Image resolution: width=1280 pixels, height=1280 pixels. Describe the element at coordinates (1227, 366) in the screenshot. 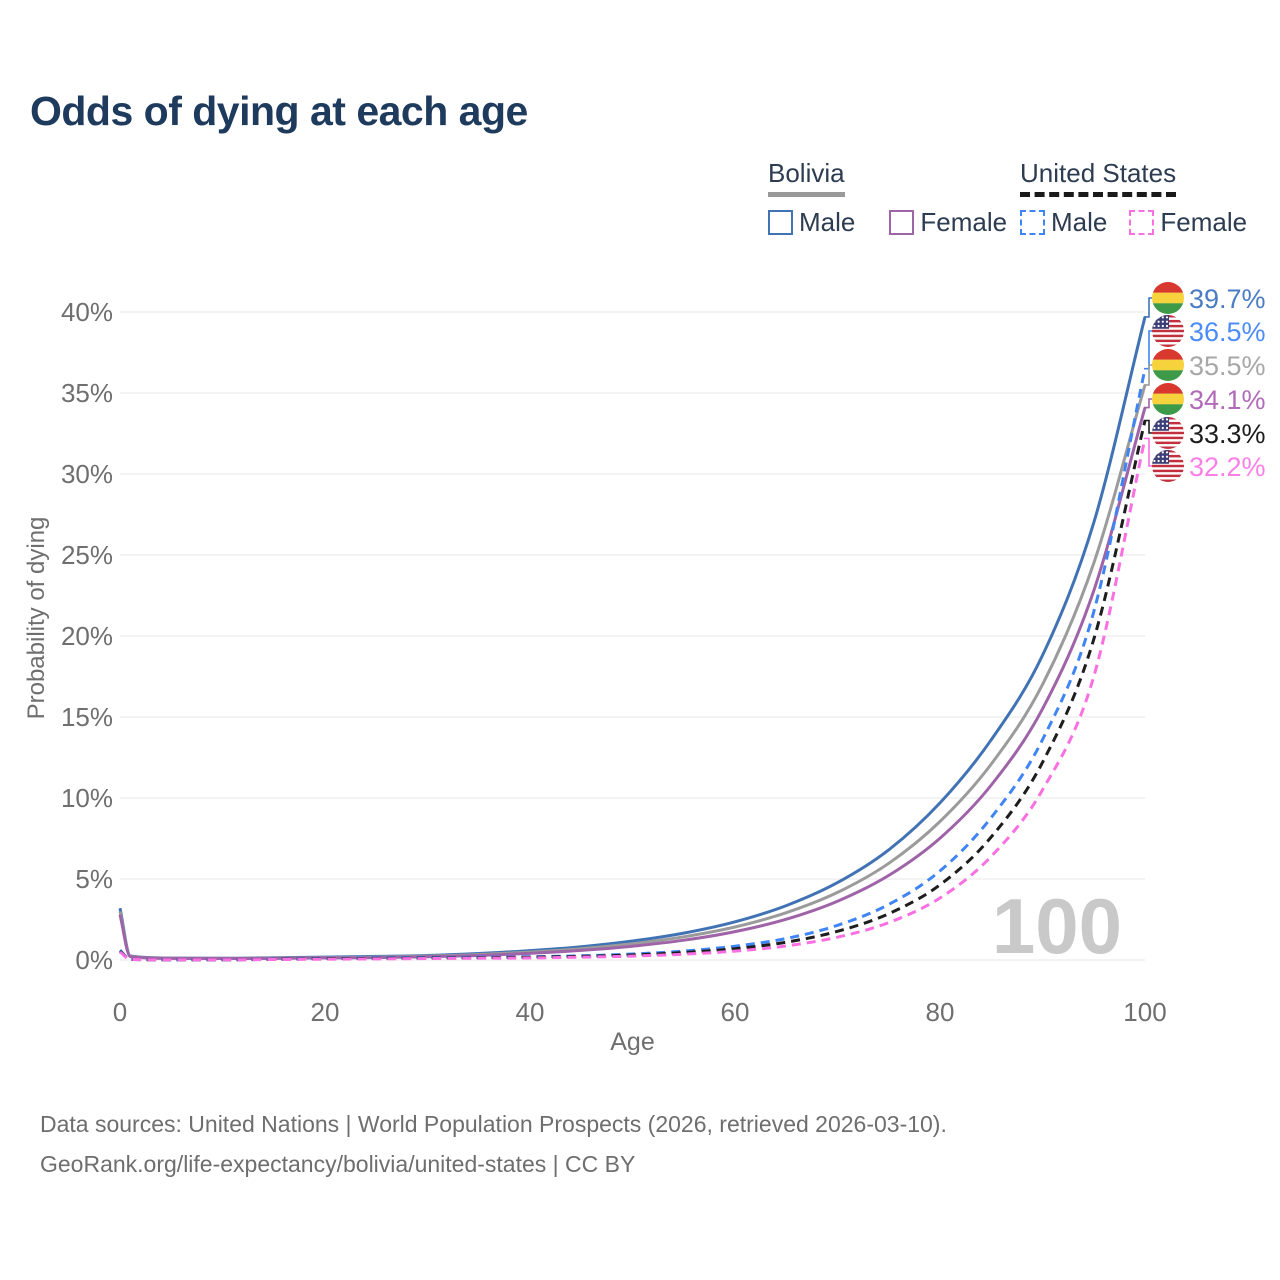

I see `end-value-label-bolivia-total: 35.5%` at that location.